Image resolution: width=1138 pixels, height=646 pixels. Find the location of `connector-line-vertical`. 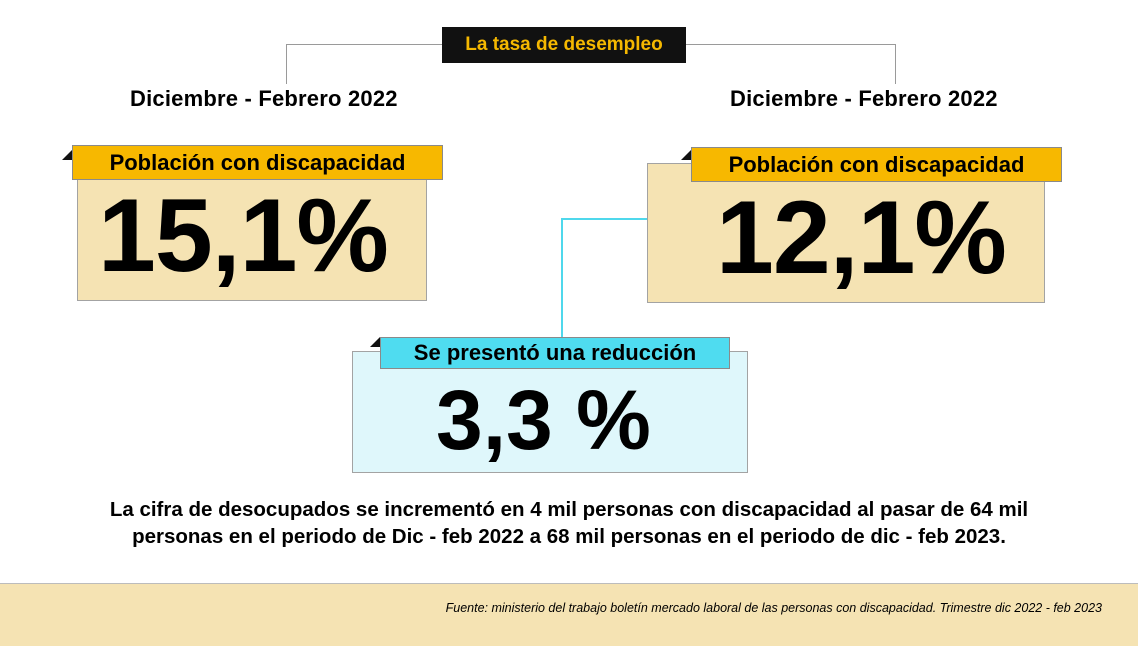

connector-line-vertical is located at coordinates (562, 279).